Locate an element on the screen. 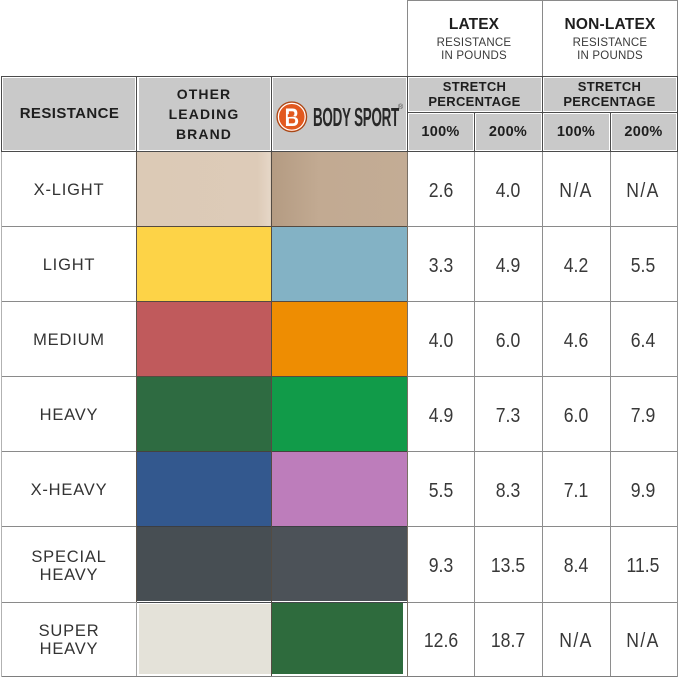  svg-text: B is located at coordinates (292, 118).